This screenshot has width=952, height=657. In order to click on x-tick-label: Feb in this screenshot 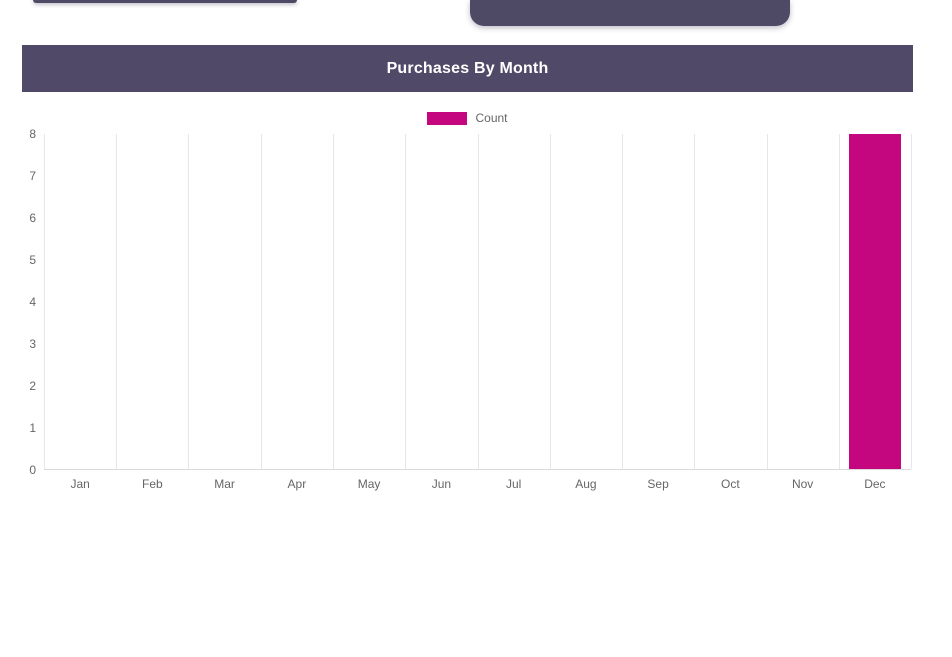, I will do `click(152, 484)`.